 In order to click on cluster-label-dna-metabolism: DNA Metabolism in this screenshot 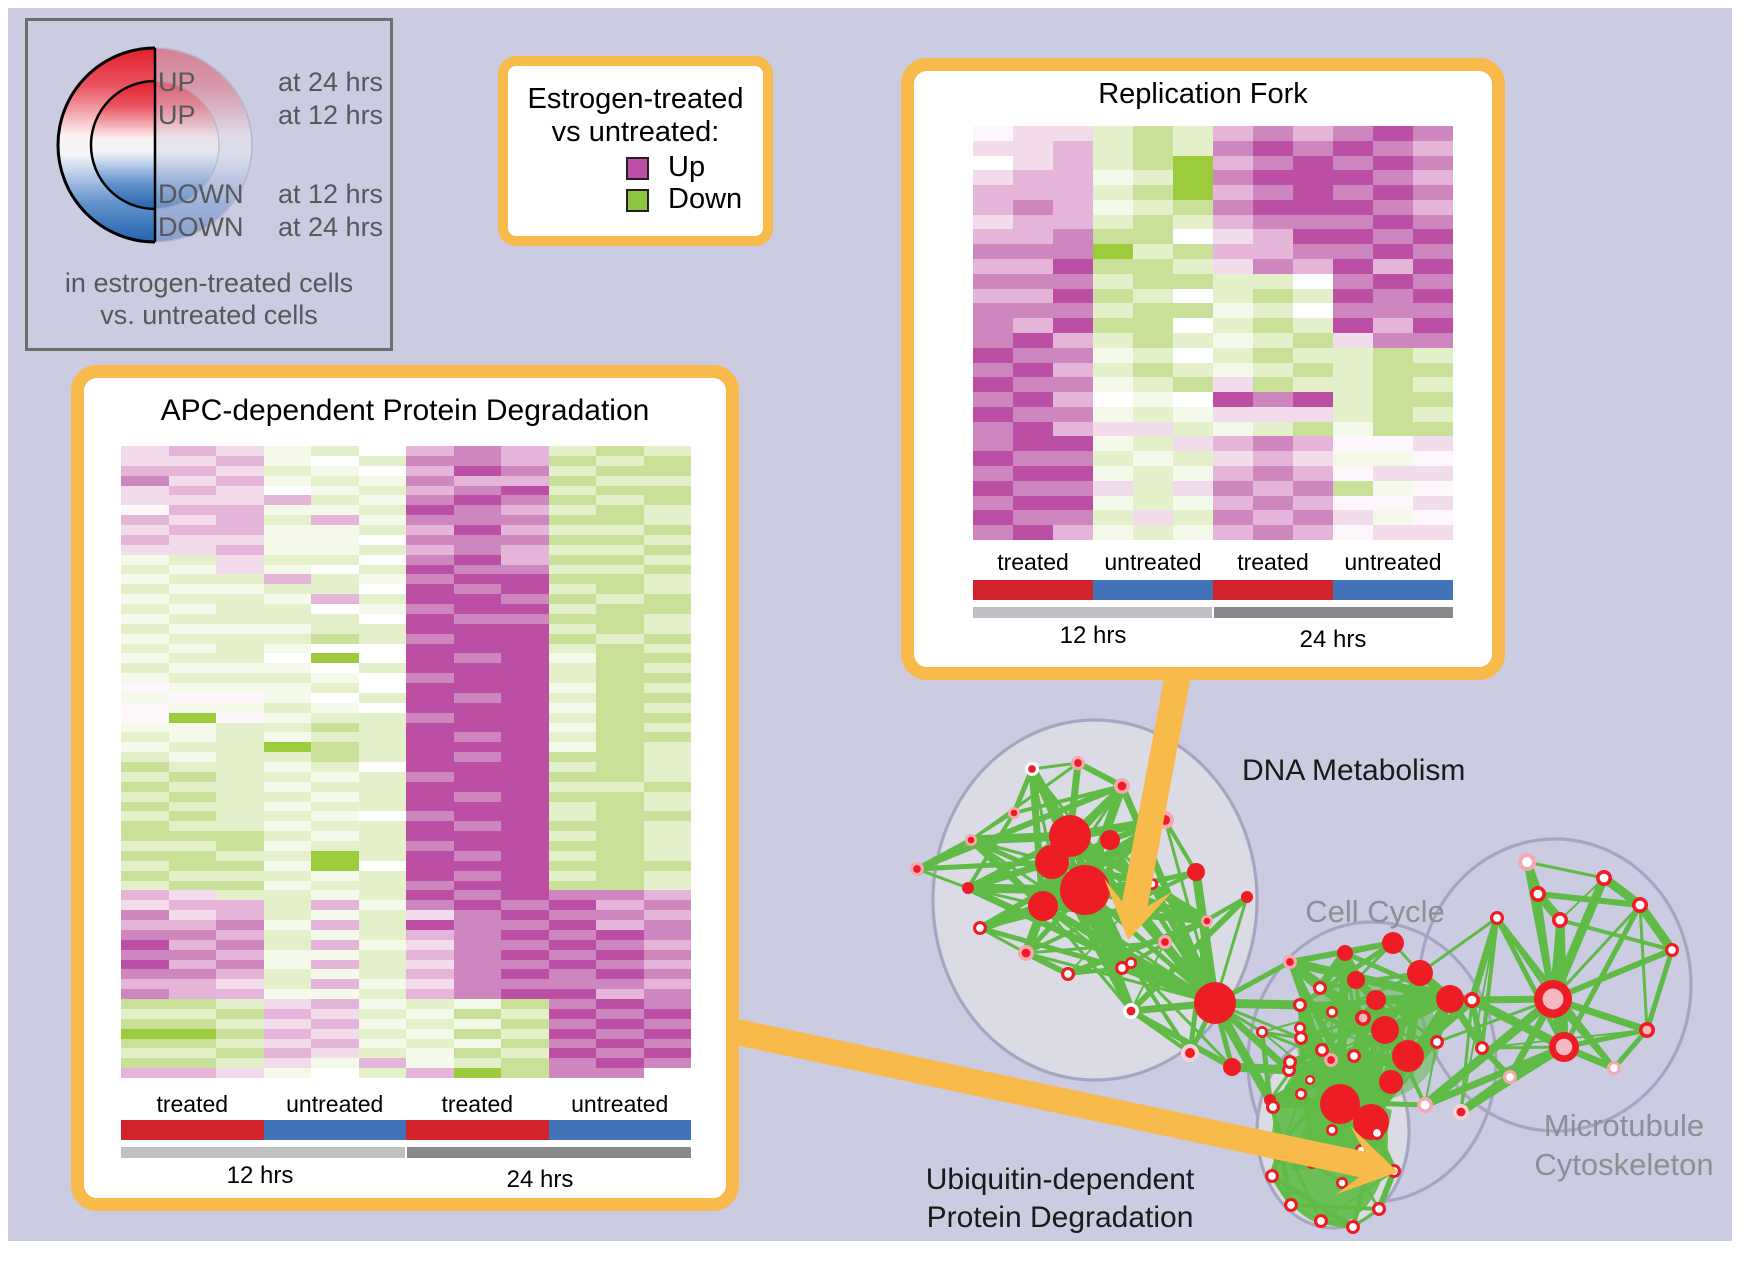, I will do `click(1354, 770)`.